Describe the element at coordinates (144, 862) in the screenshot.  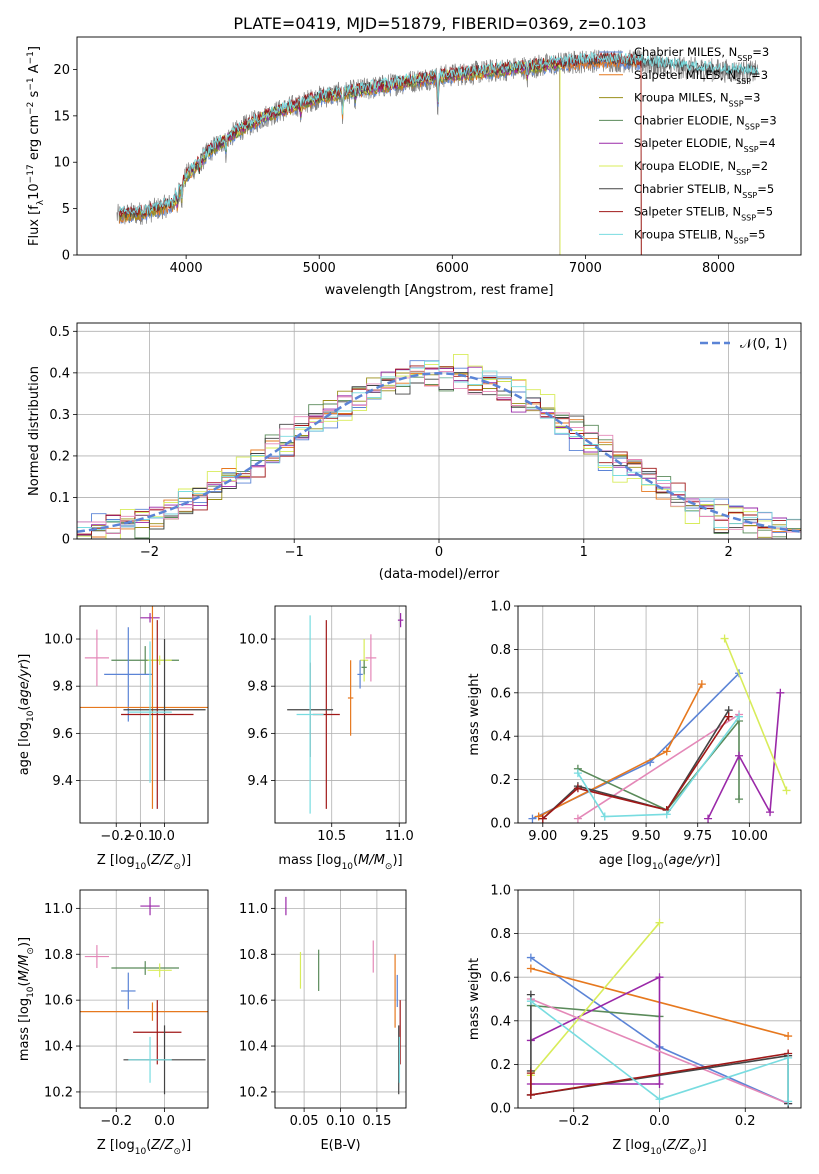
I see `x-axis-label: Z [log10(Z/Z⊙)]` at that location.